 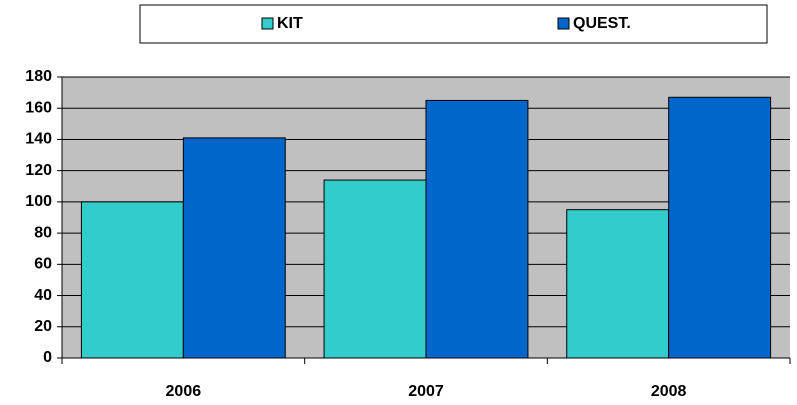 I want to click on y-tick-label: 140, so click(x=38, y=139).